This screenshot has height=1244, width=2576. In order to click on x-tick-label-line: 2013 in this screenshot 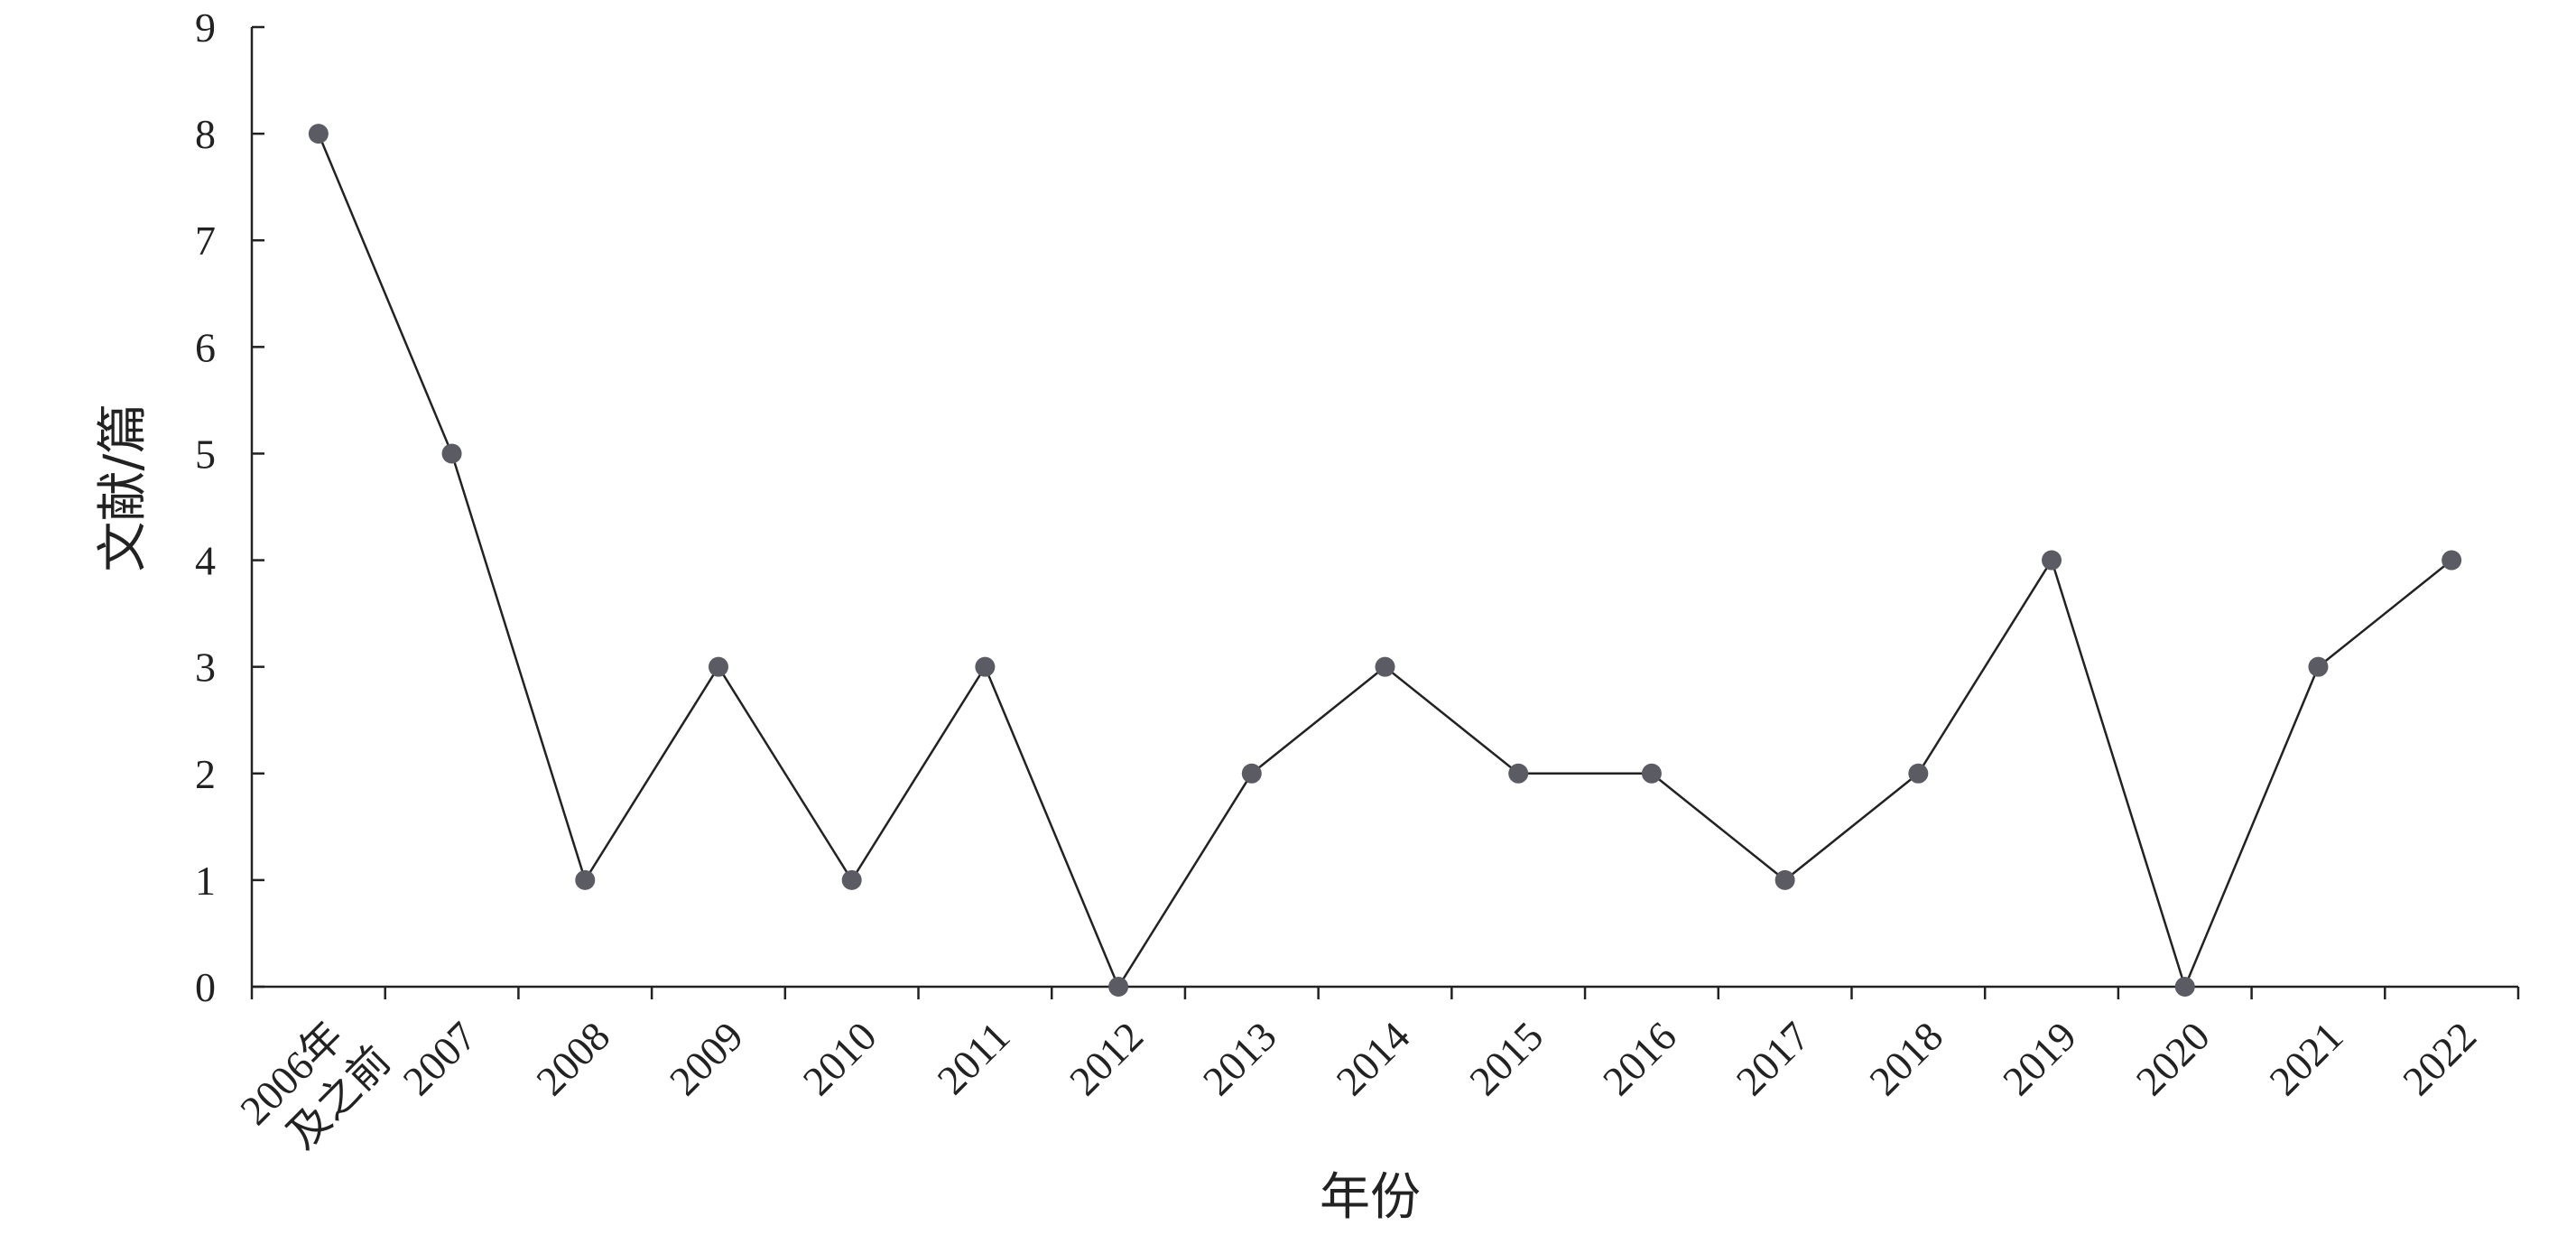, I will do `click(1239, 1058)`.